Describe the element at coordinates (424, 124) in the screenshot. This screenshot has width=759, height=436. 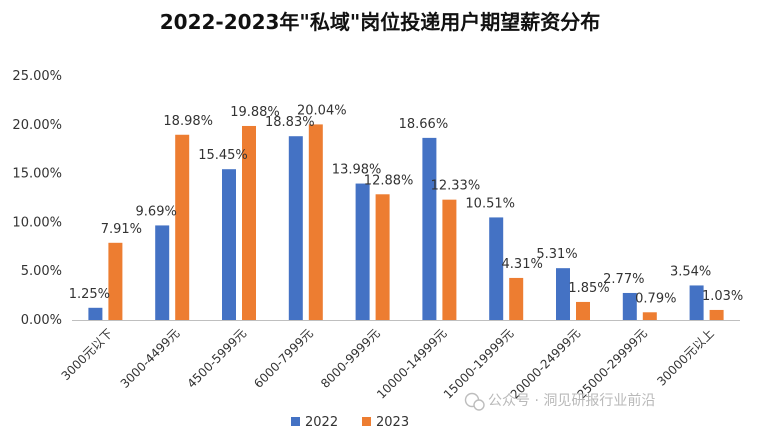
I see `data-label-2022: 18.66%` at that location.